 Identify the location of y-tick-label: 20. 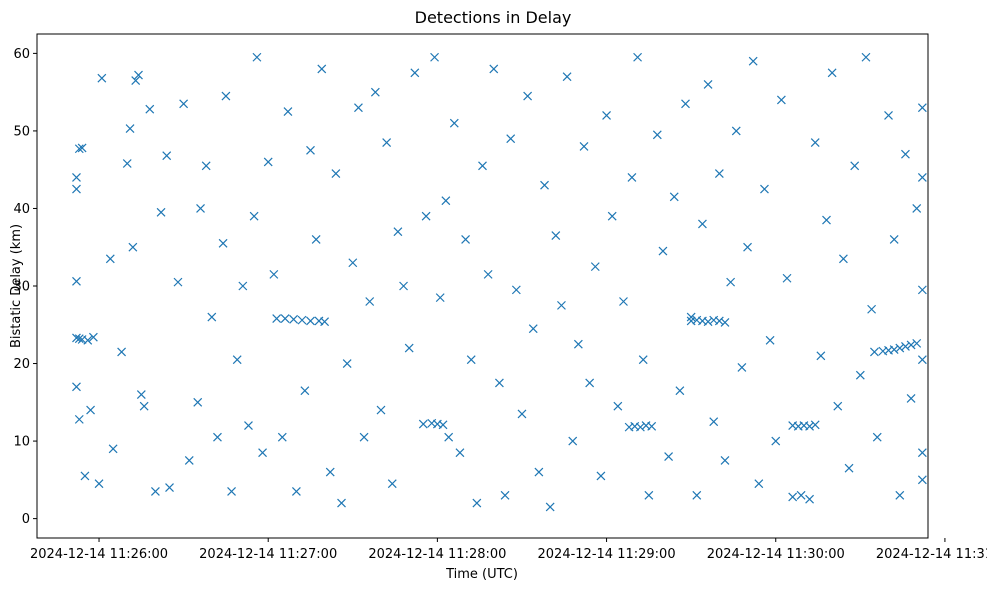
(21, 364).